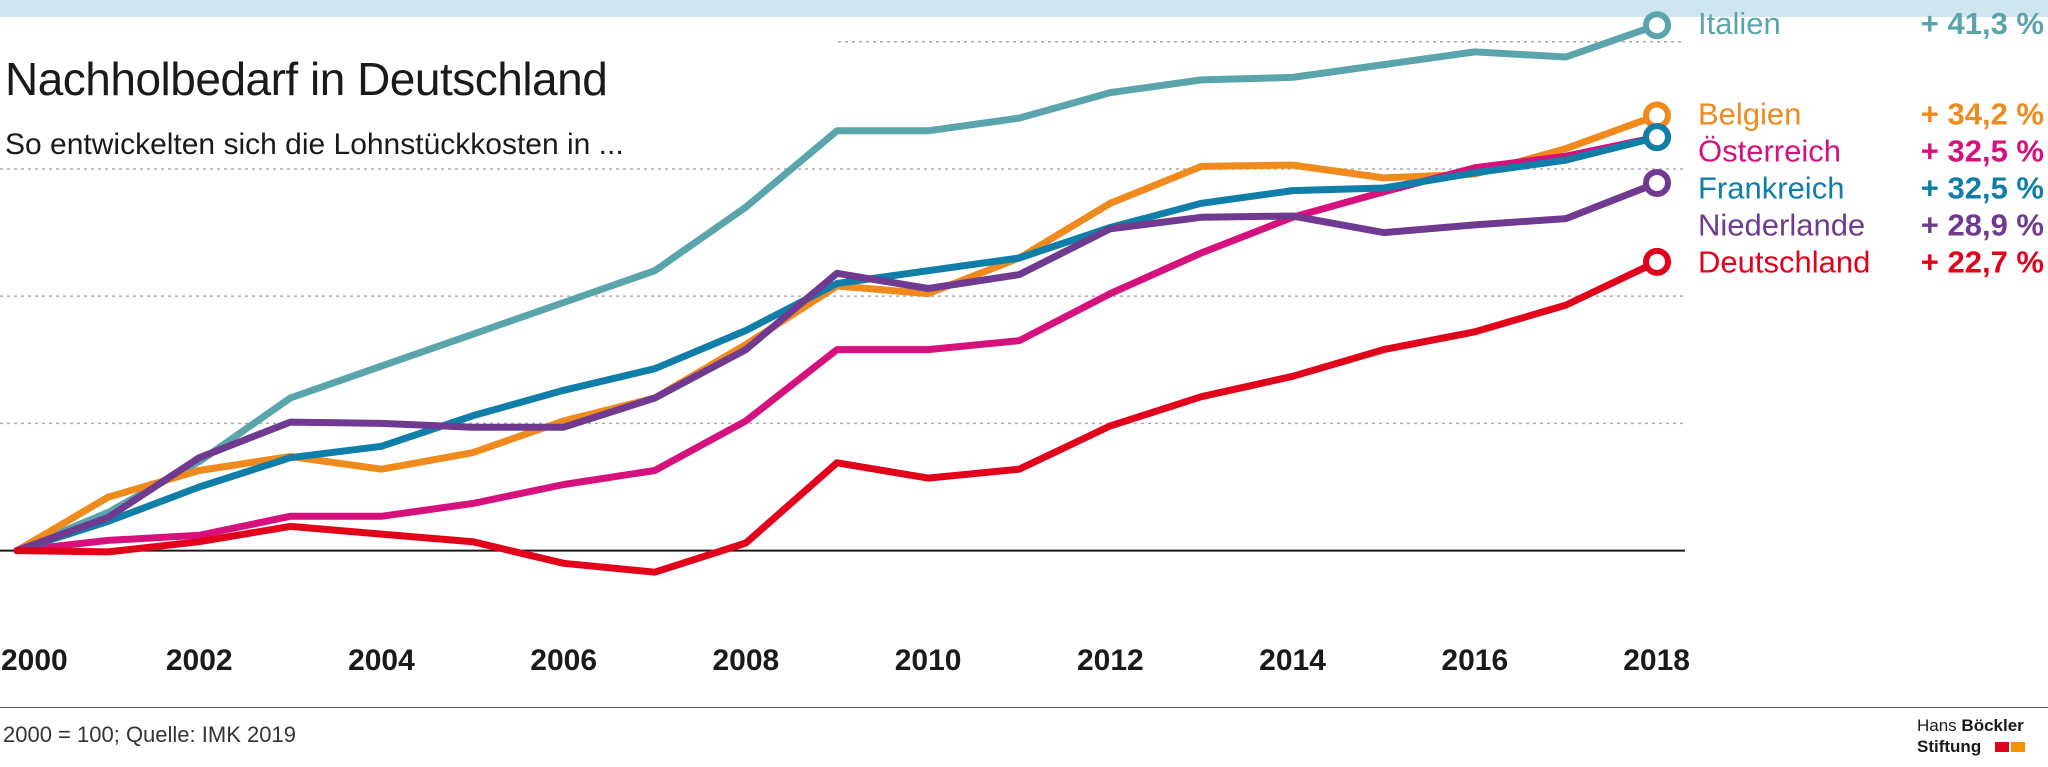  I want to click on top-band, so click(1024, 8).